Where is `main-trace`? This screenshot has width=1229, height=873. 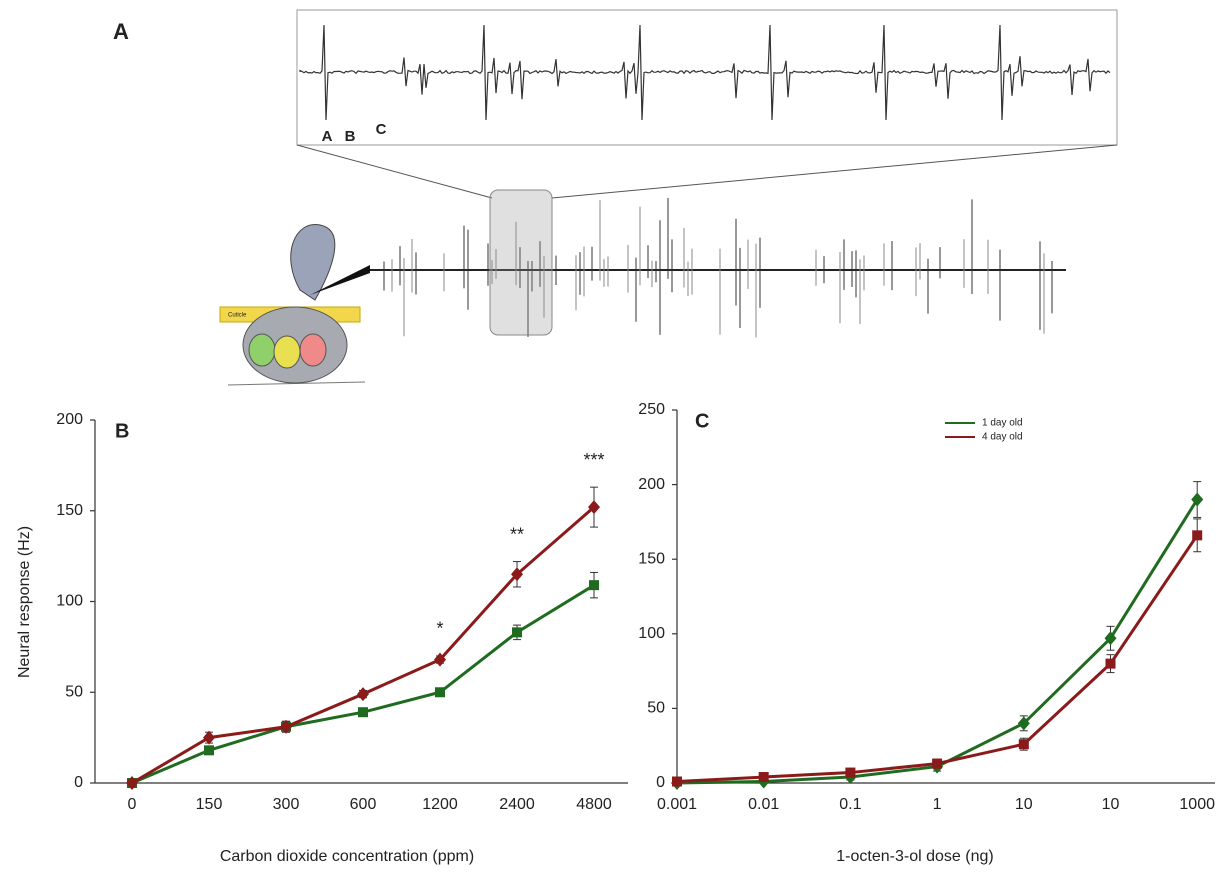 main-trace is located at coordinates (715, 267).